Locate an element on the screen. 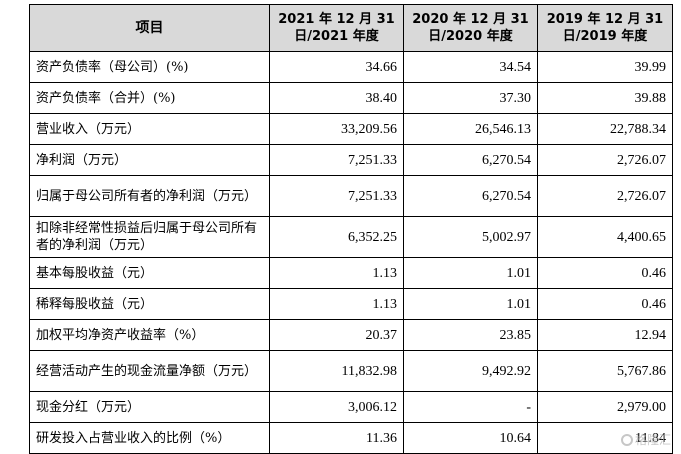  table-row: 资产负债率（合并）(%) 38.40 37.30 39.88 is located at coordinates (351, 98).